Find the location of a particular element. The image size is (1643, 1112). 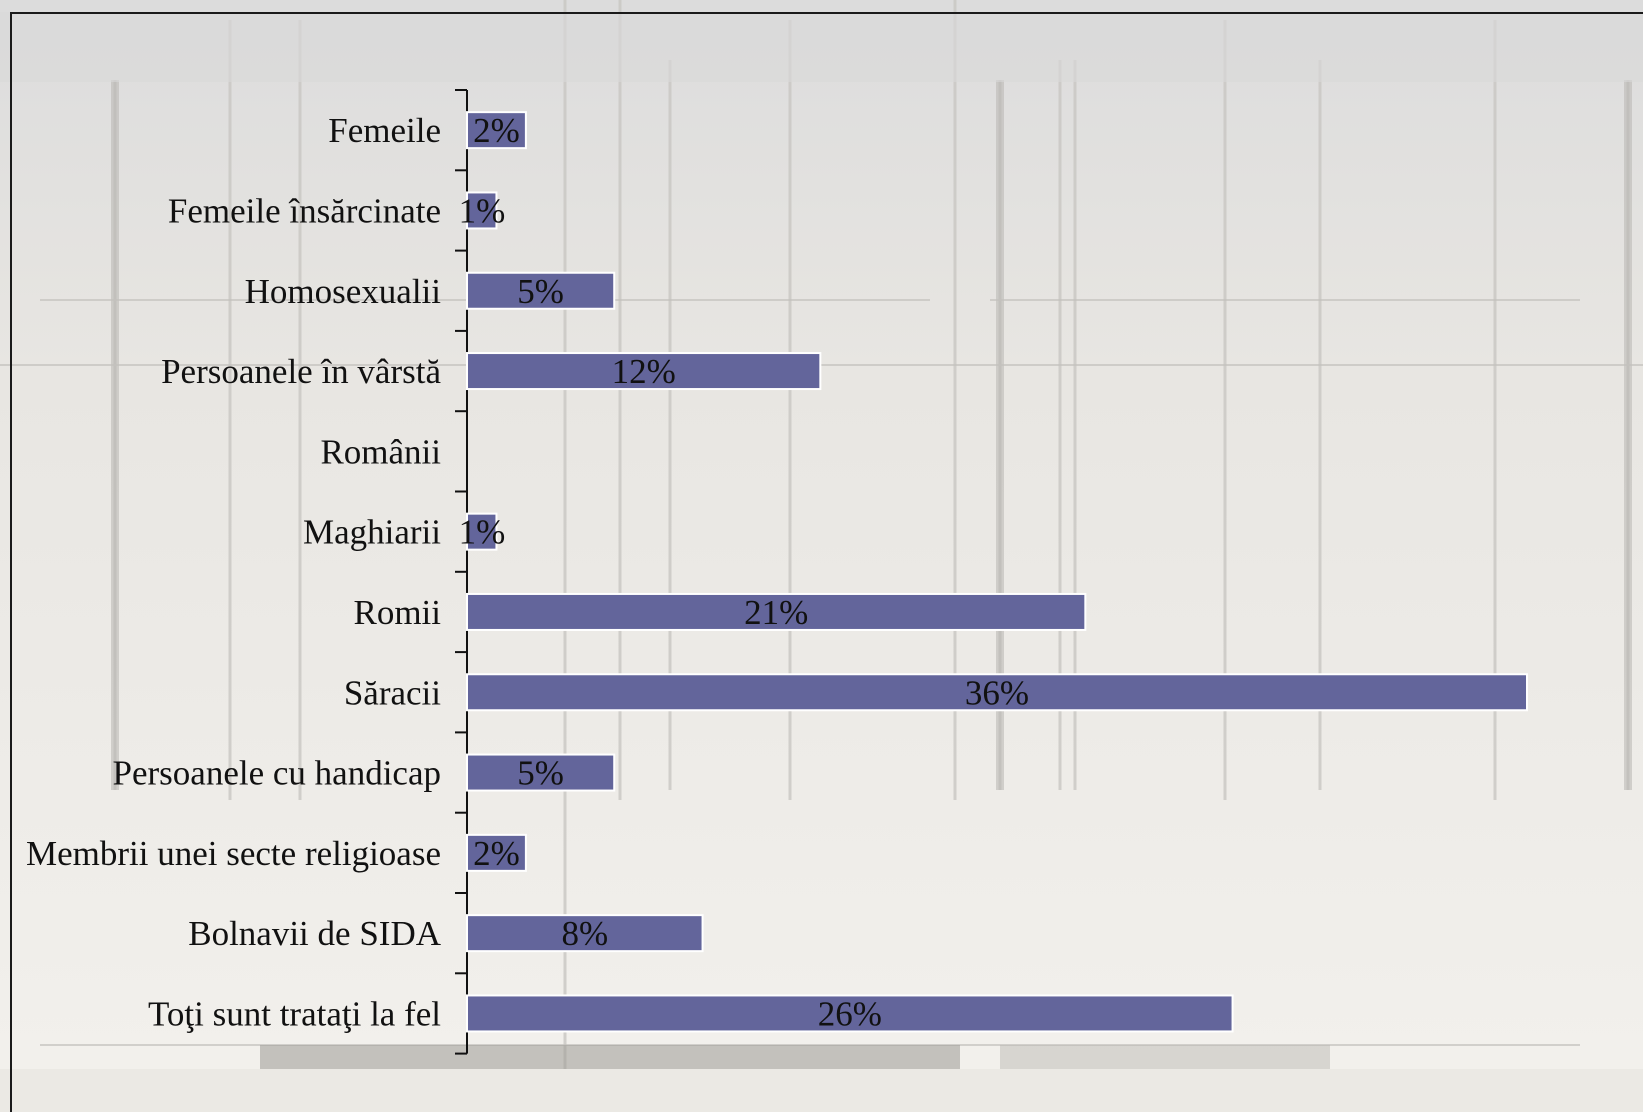

category-label: Femeile însărcinate is located at coordinates (304, 210).